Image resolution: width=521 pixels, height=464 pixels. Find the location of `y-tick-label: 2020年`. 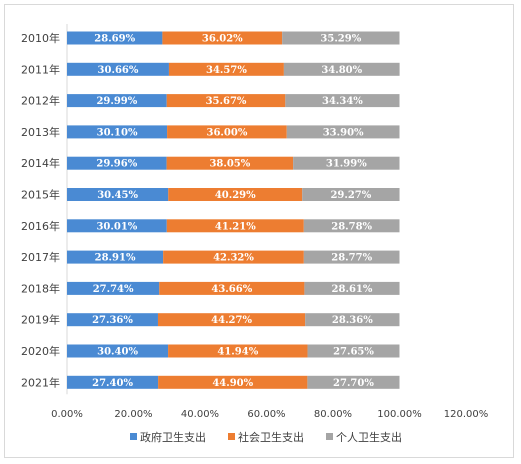

y-tick-label: 2020年 is located at coordinates (40, 351).